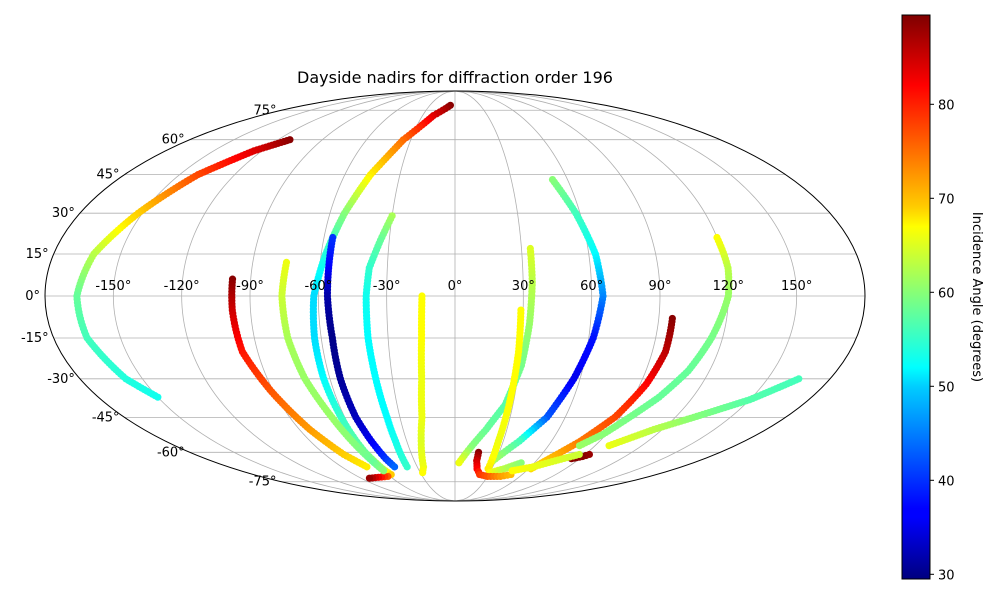 This screenshot has width=1000, height=600. Describe the element at coordinates (591, 286) in the screenshot. I see `lon-tick-label: 60°` at that location.